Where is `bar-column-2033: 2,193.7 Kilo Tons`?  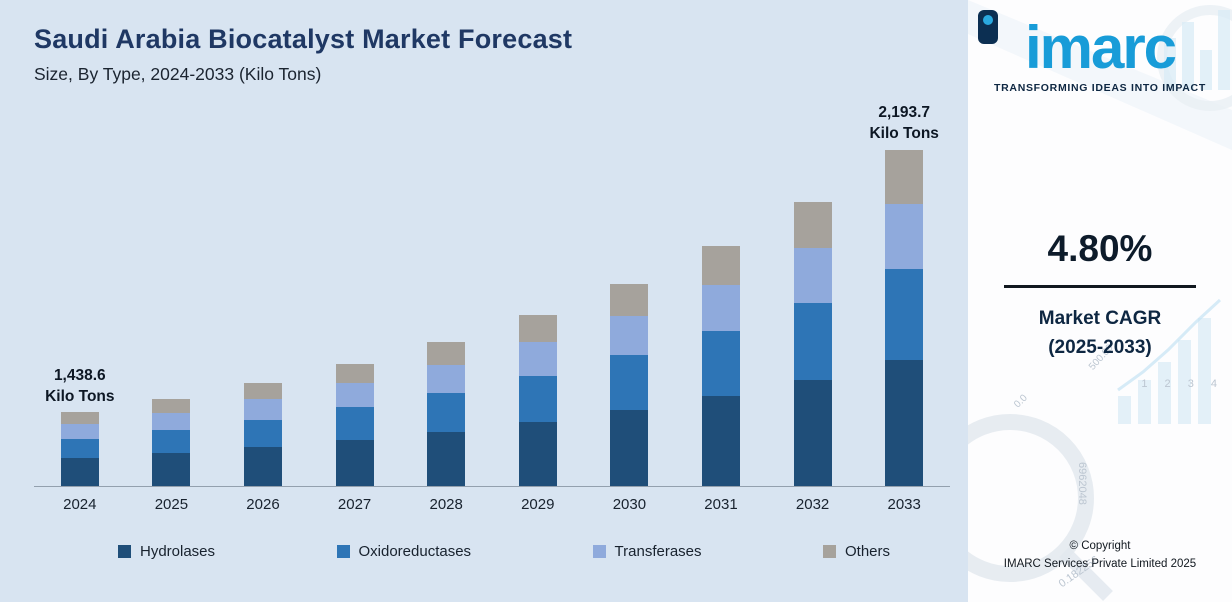
bar-column-2033: 2,193.7 Kilo Tons is located at coordinates (904, 293).